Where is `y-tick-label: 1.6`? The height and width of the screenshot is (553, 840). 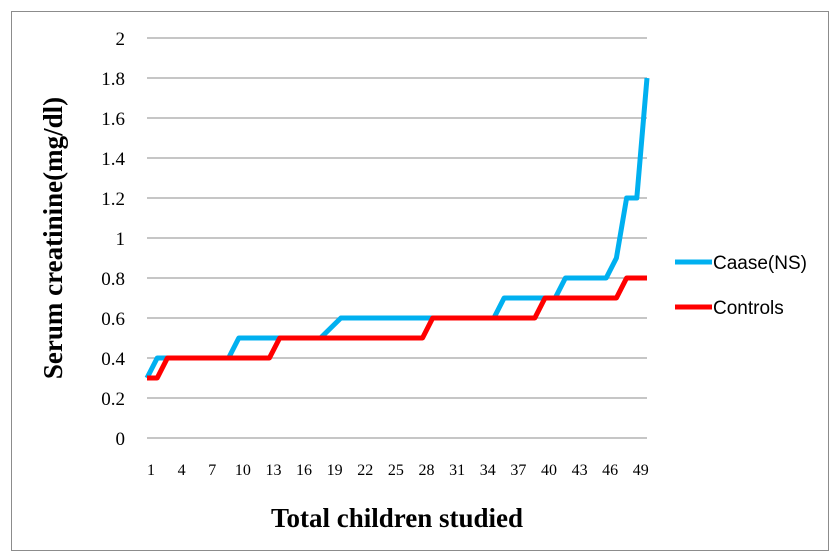 y-tick-label: 1.6 is located at coordinates (113, 119).